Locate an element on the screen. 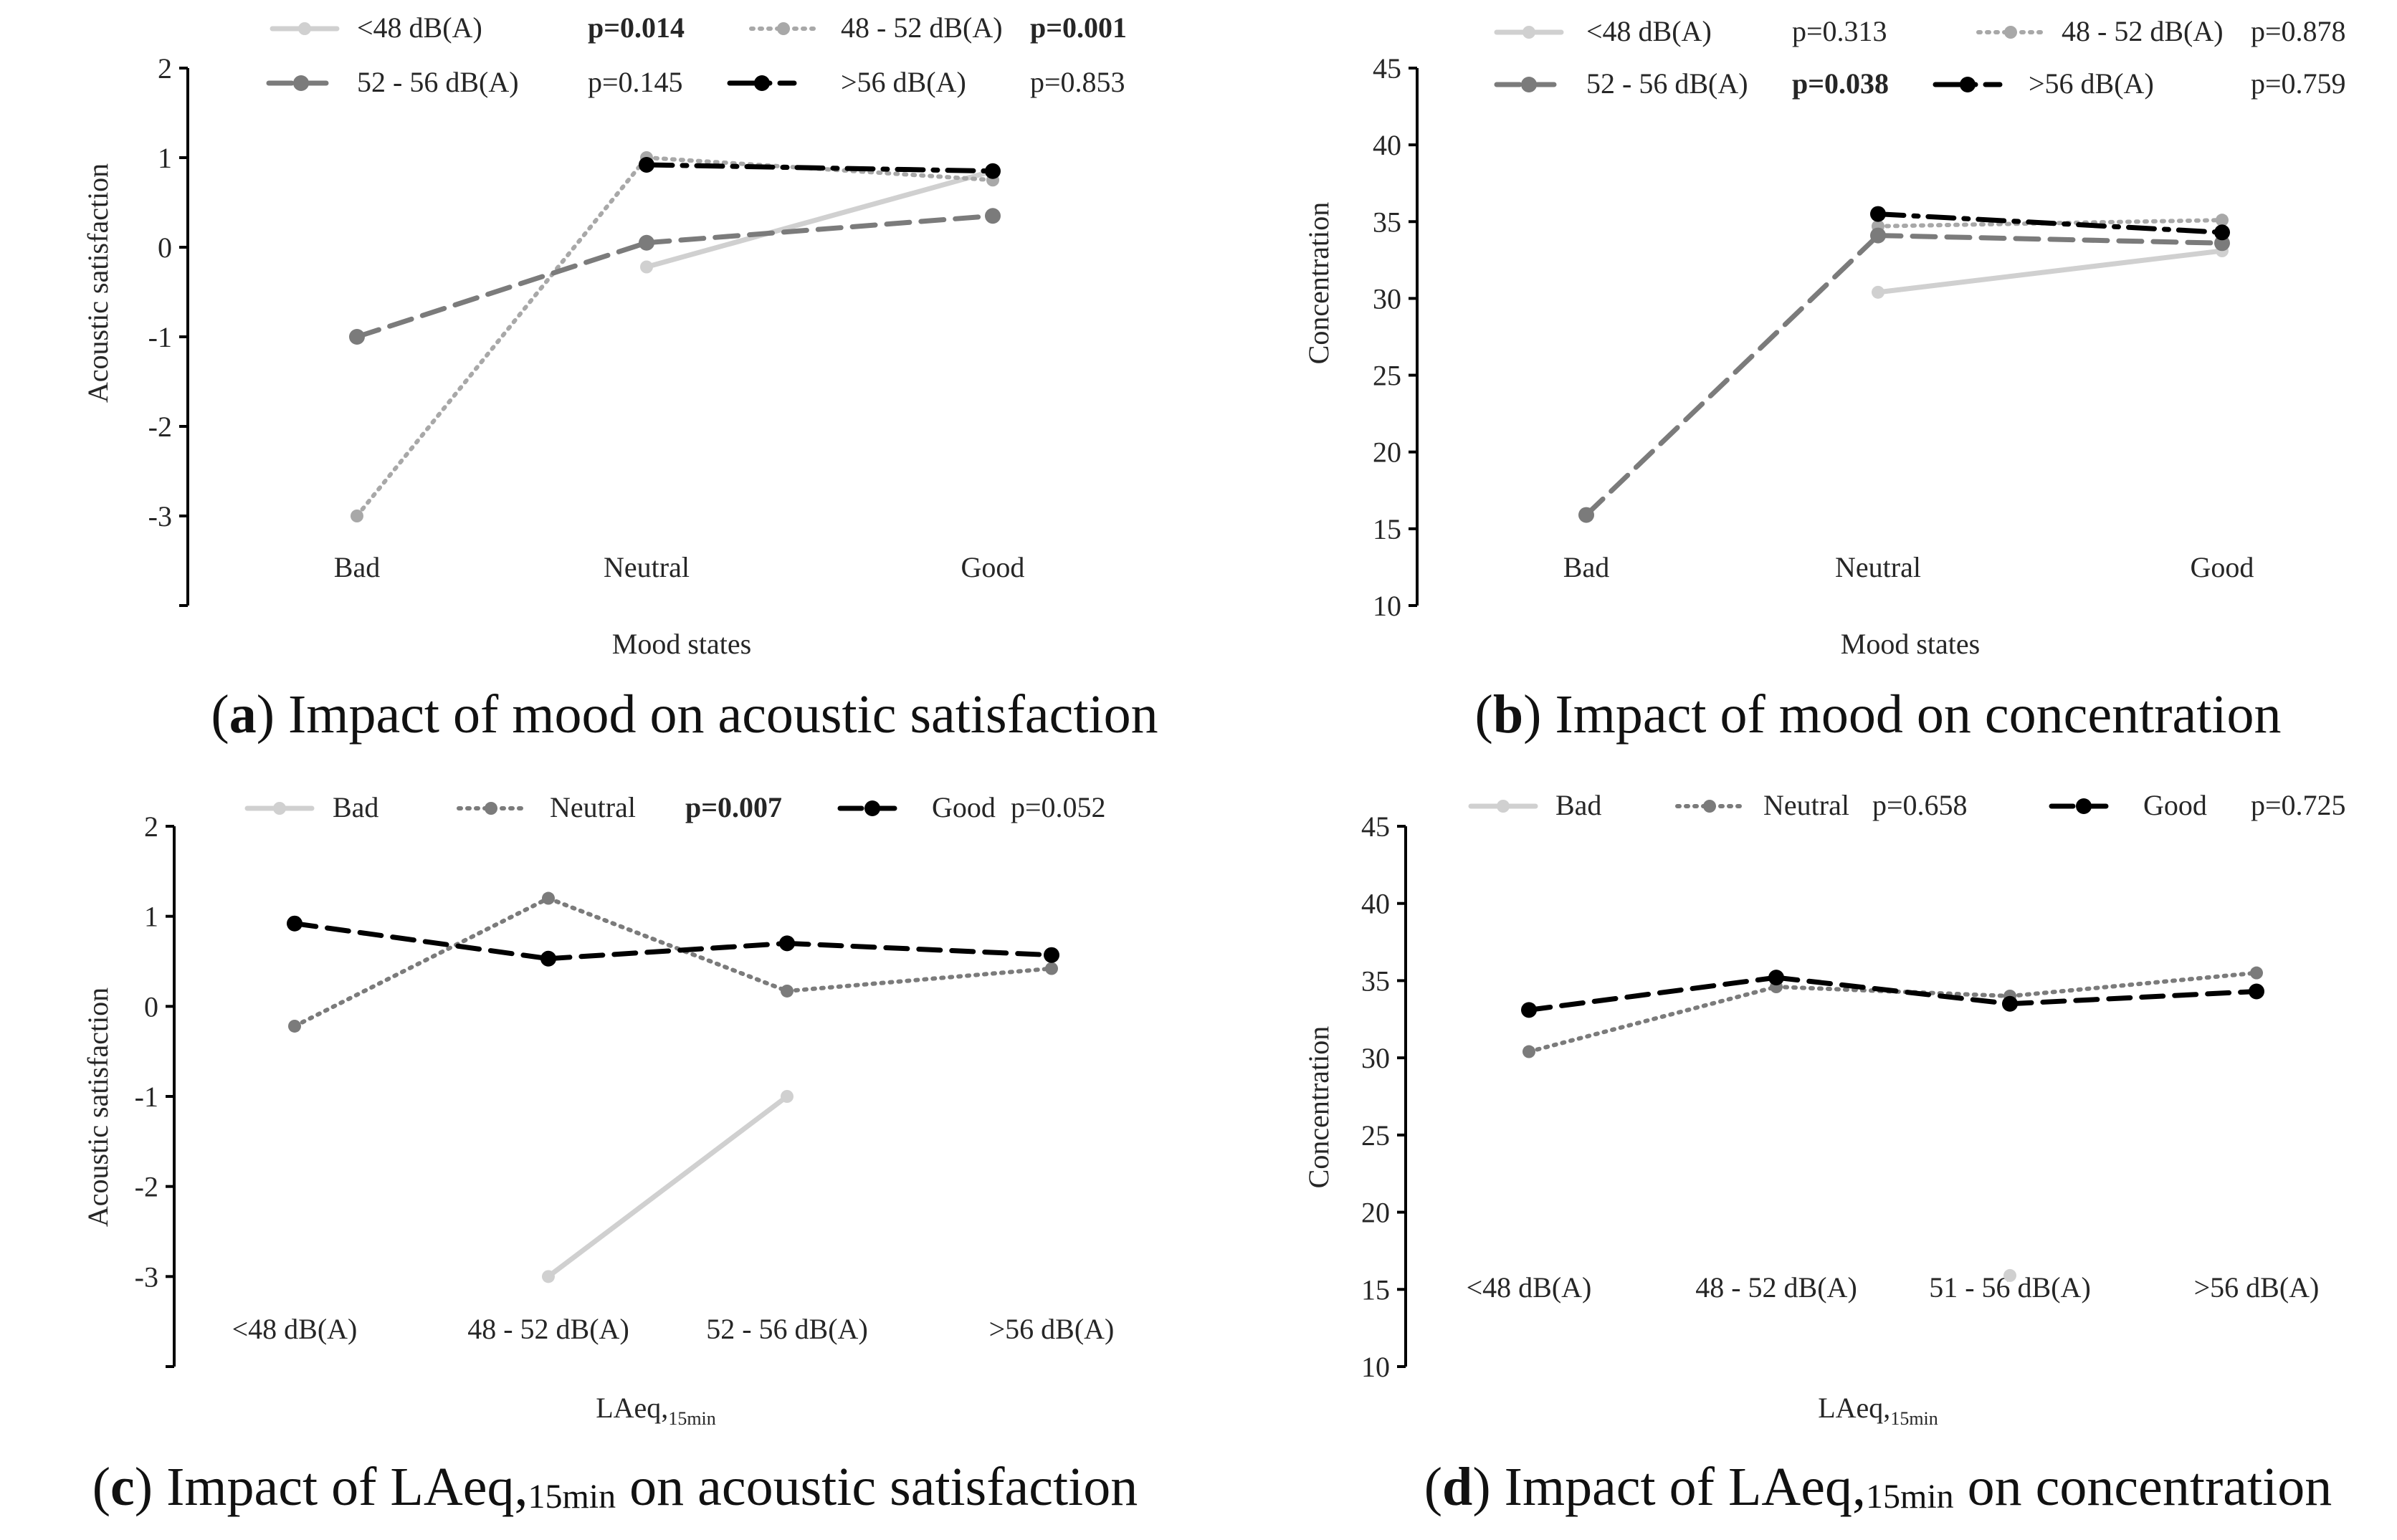  panel-caption-b: (b) Impact of mood on concentration is located at coordinates (1878, 714).